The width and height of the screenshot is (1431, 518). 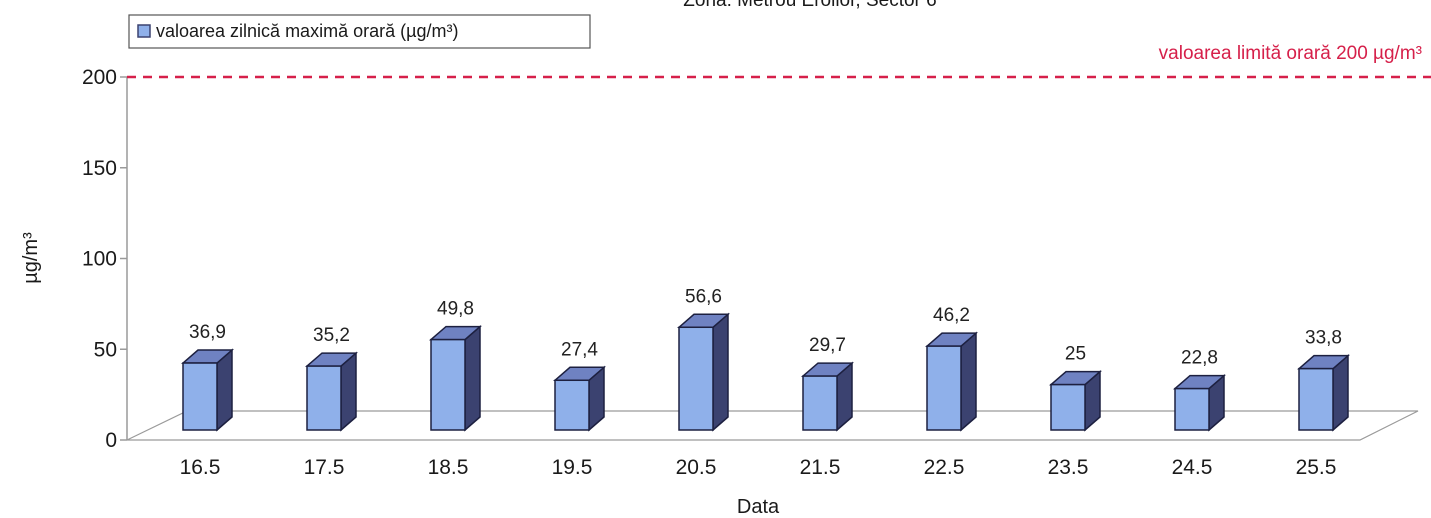 I want to click on y-tick-label: 0, so click(x=111, y=440).